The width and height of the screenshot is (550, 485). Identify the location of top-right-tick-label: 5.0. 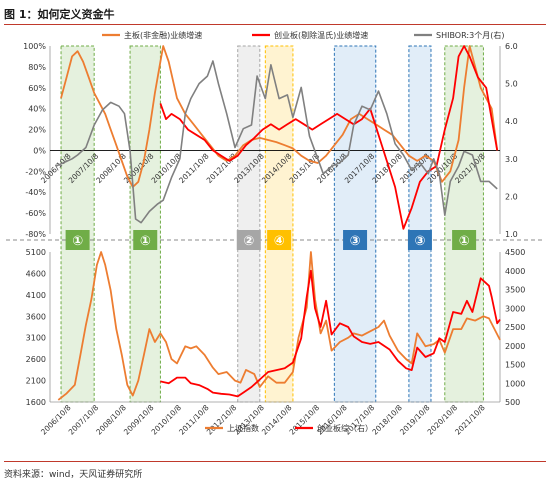
(511, 84).